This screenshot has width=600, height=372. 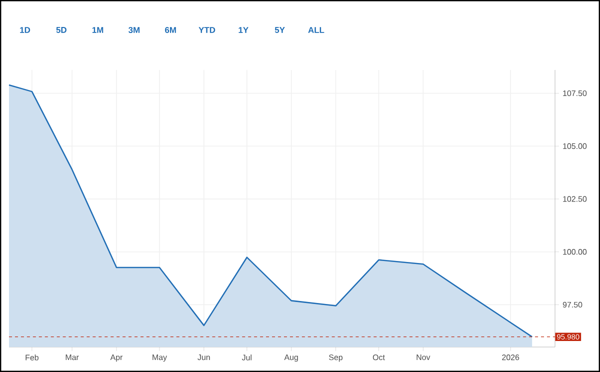 I want to click on text: 5D, so click(x=61, y=30).